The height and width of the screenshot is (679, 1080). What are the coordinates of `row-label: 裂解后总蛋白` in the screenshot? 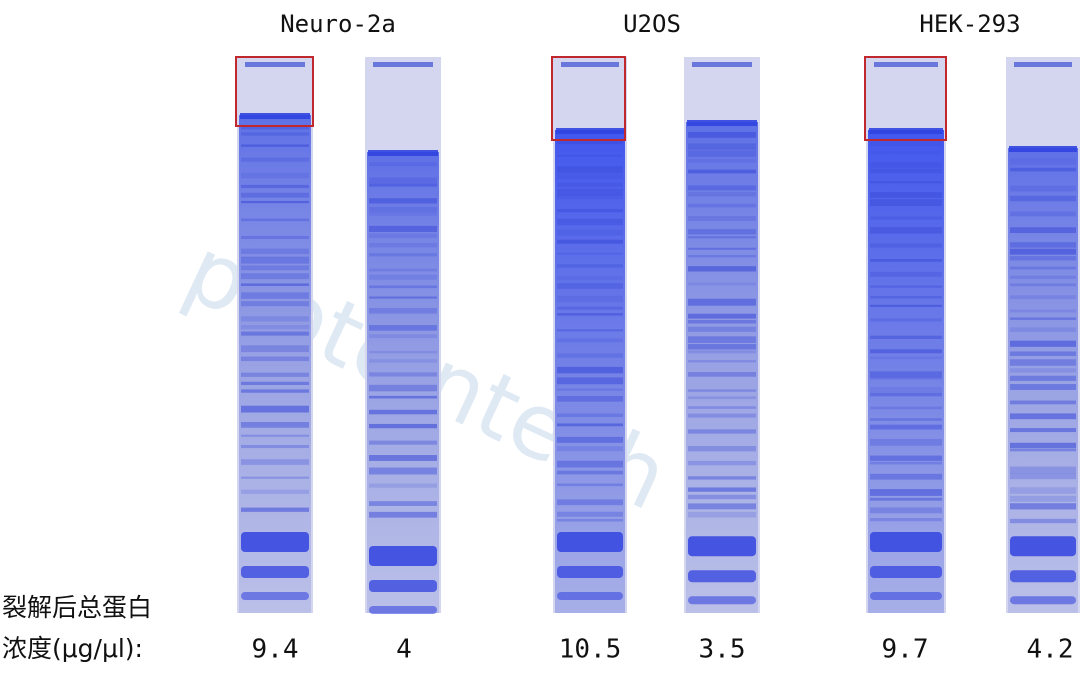 It's located at (77, 607).